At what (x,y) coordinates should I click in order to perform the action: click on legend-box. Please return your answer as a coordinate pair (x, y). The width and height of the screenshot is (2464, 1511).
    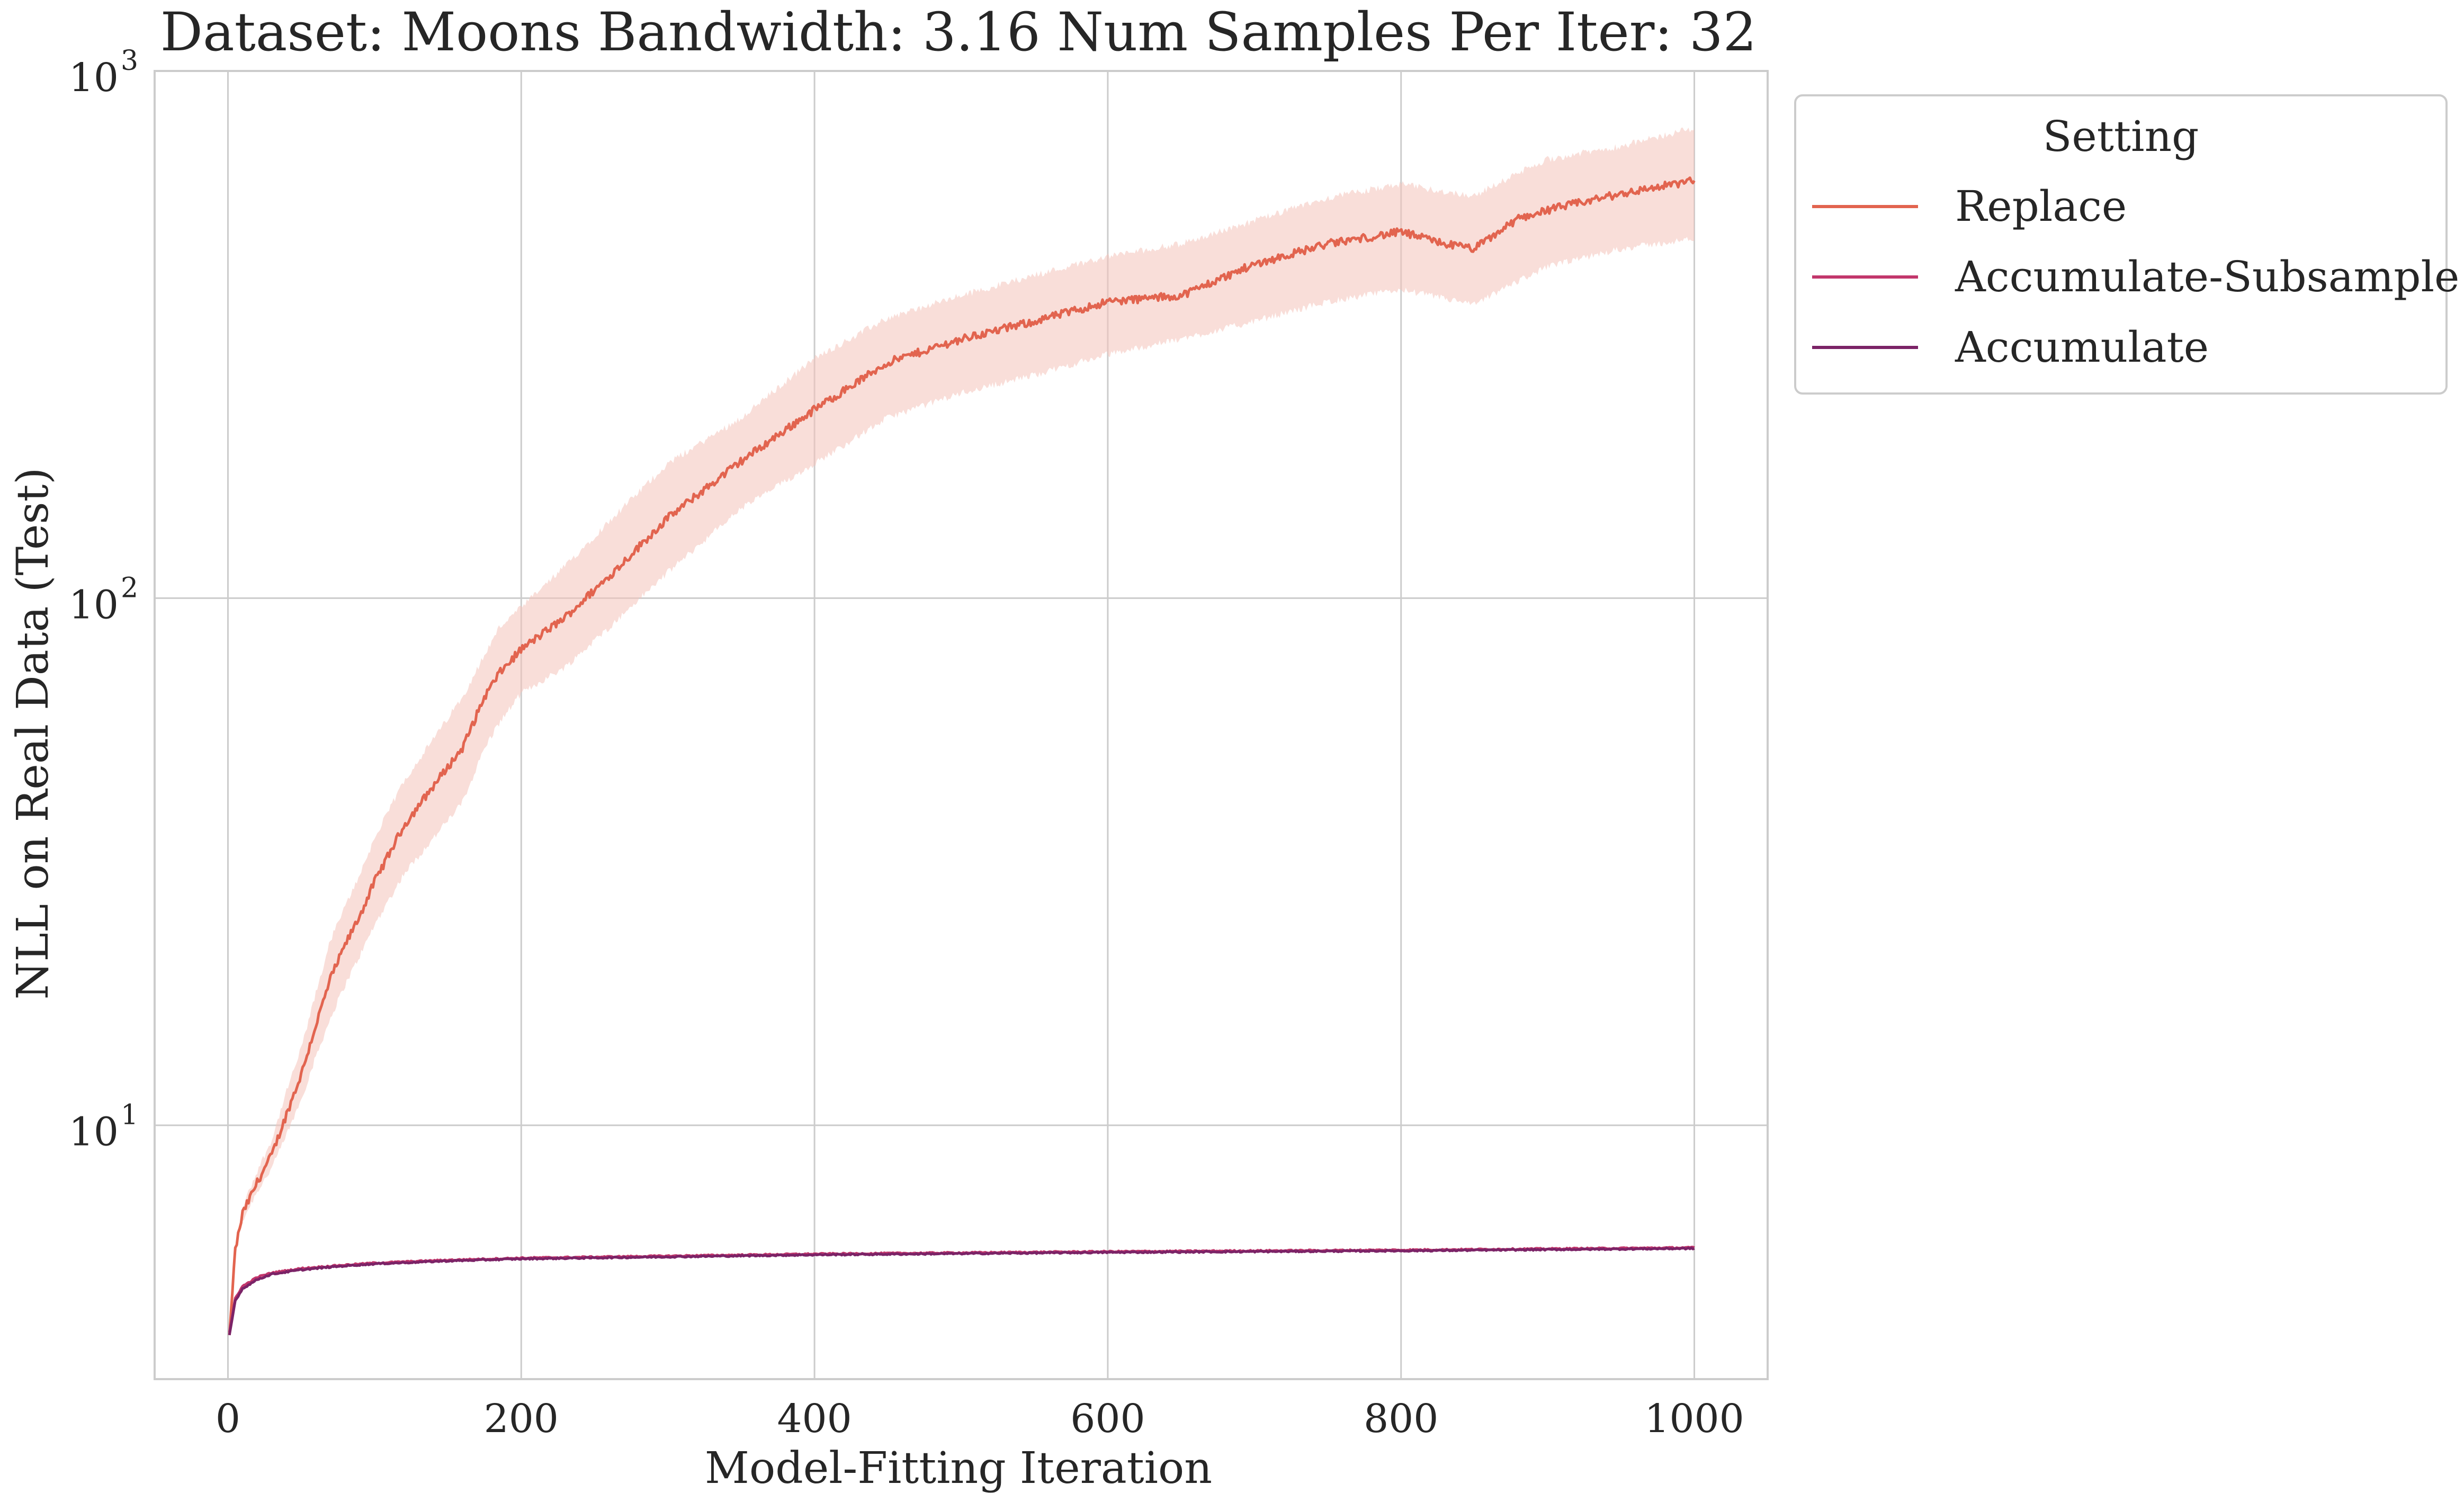
    Looking at the image, I should click on (2121, 244).